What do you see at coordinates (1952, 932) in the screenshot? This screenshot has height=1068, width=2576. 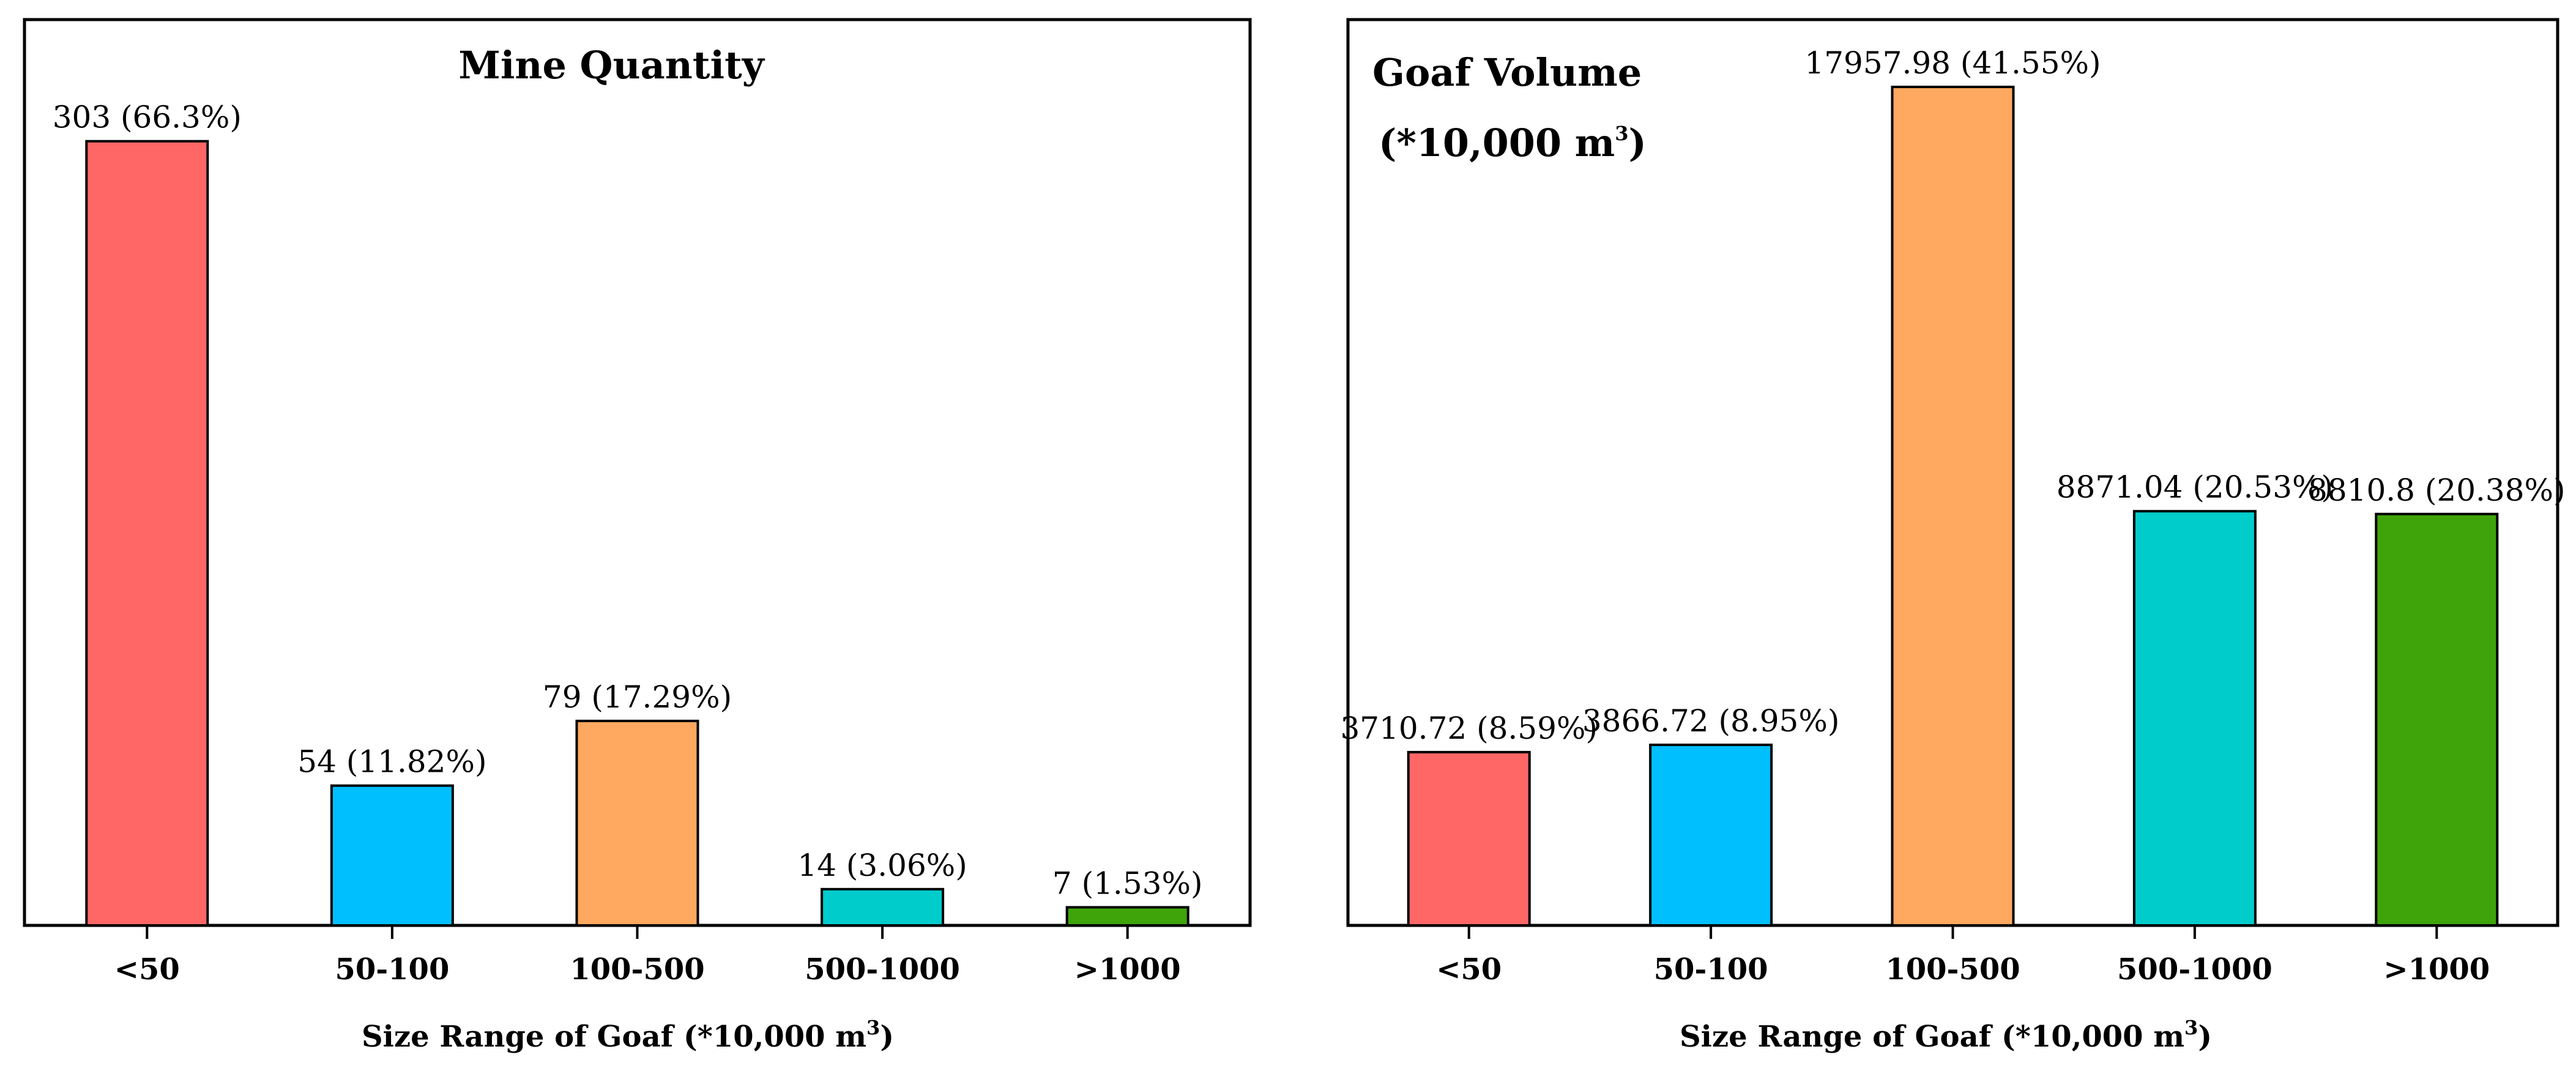 I see `goaf-volume-ticks` at bounding box center [1952, 932].